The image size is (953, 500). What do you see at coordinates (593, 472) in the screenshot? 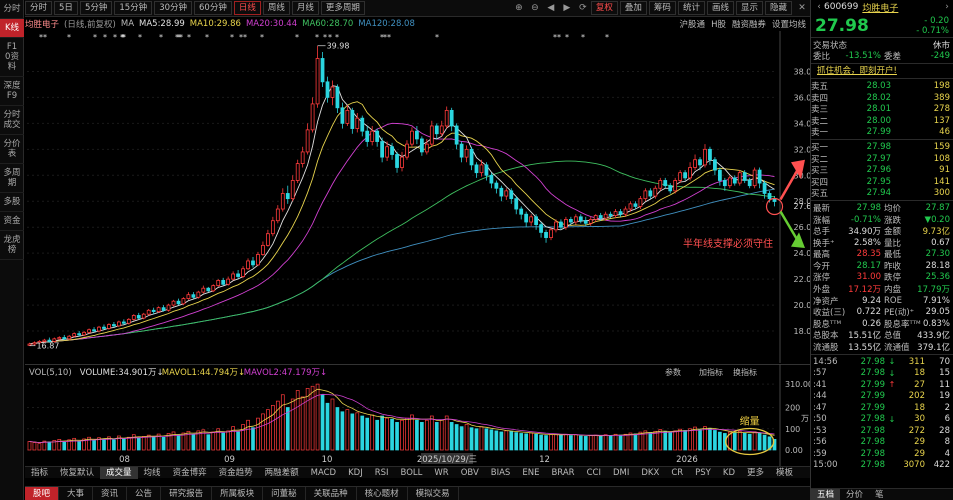
I see `indicator-tab-16: CCI` at bounding box center [593, 472].